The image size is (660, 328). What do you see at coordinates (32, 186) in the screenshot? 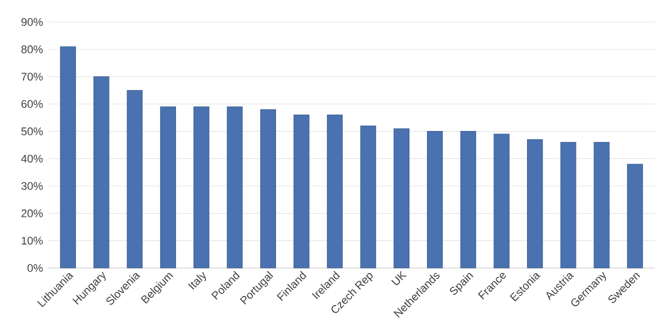
I see `y-tick-label: 30%` at bounding box center [32, 186].